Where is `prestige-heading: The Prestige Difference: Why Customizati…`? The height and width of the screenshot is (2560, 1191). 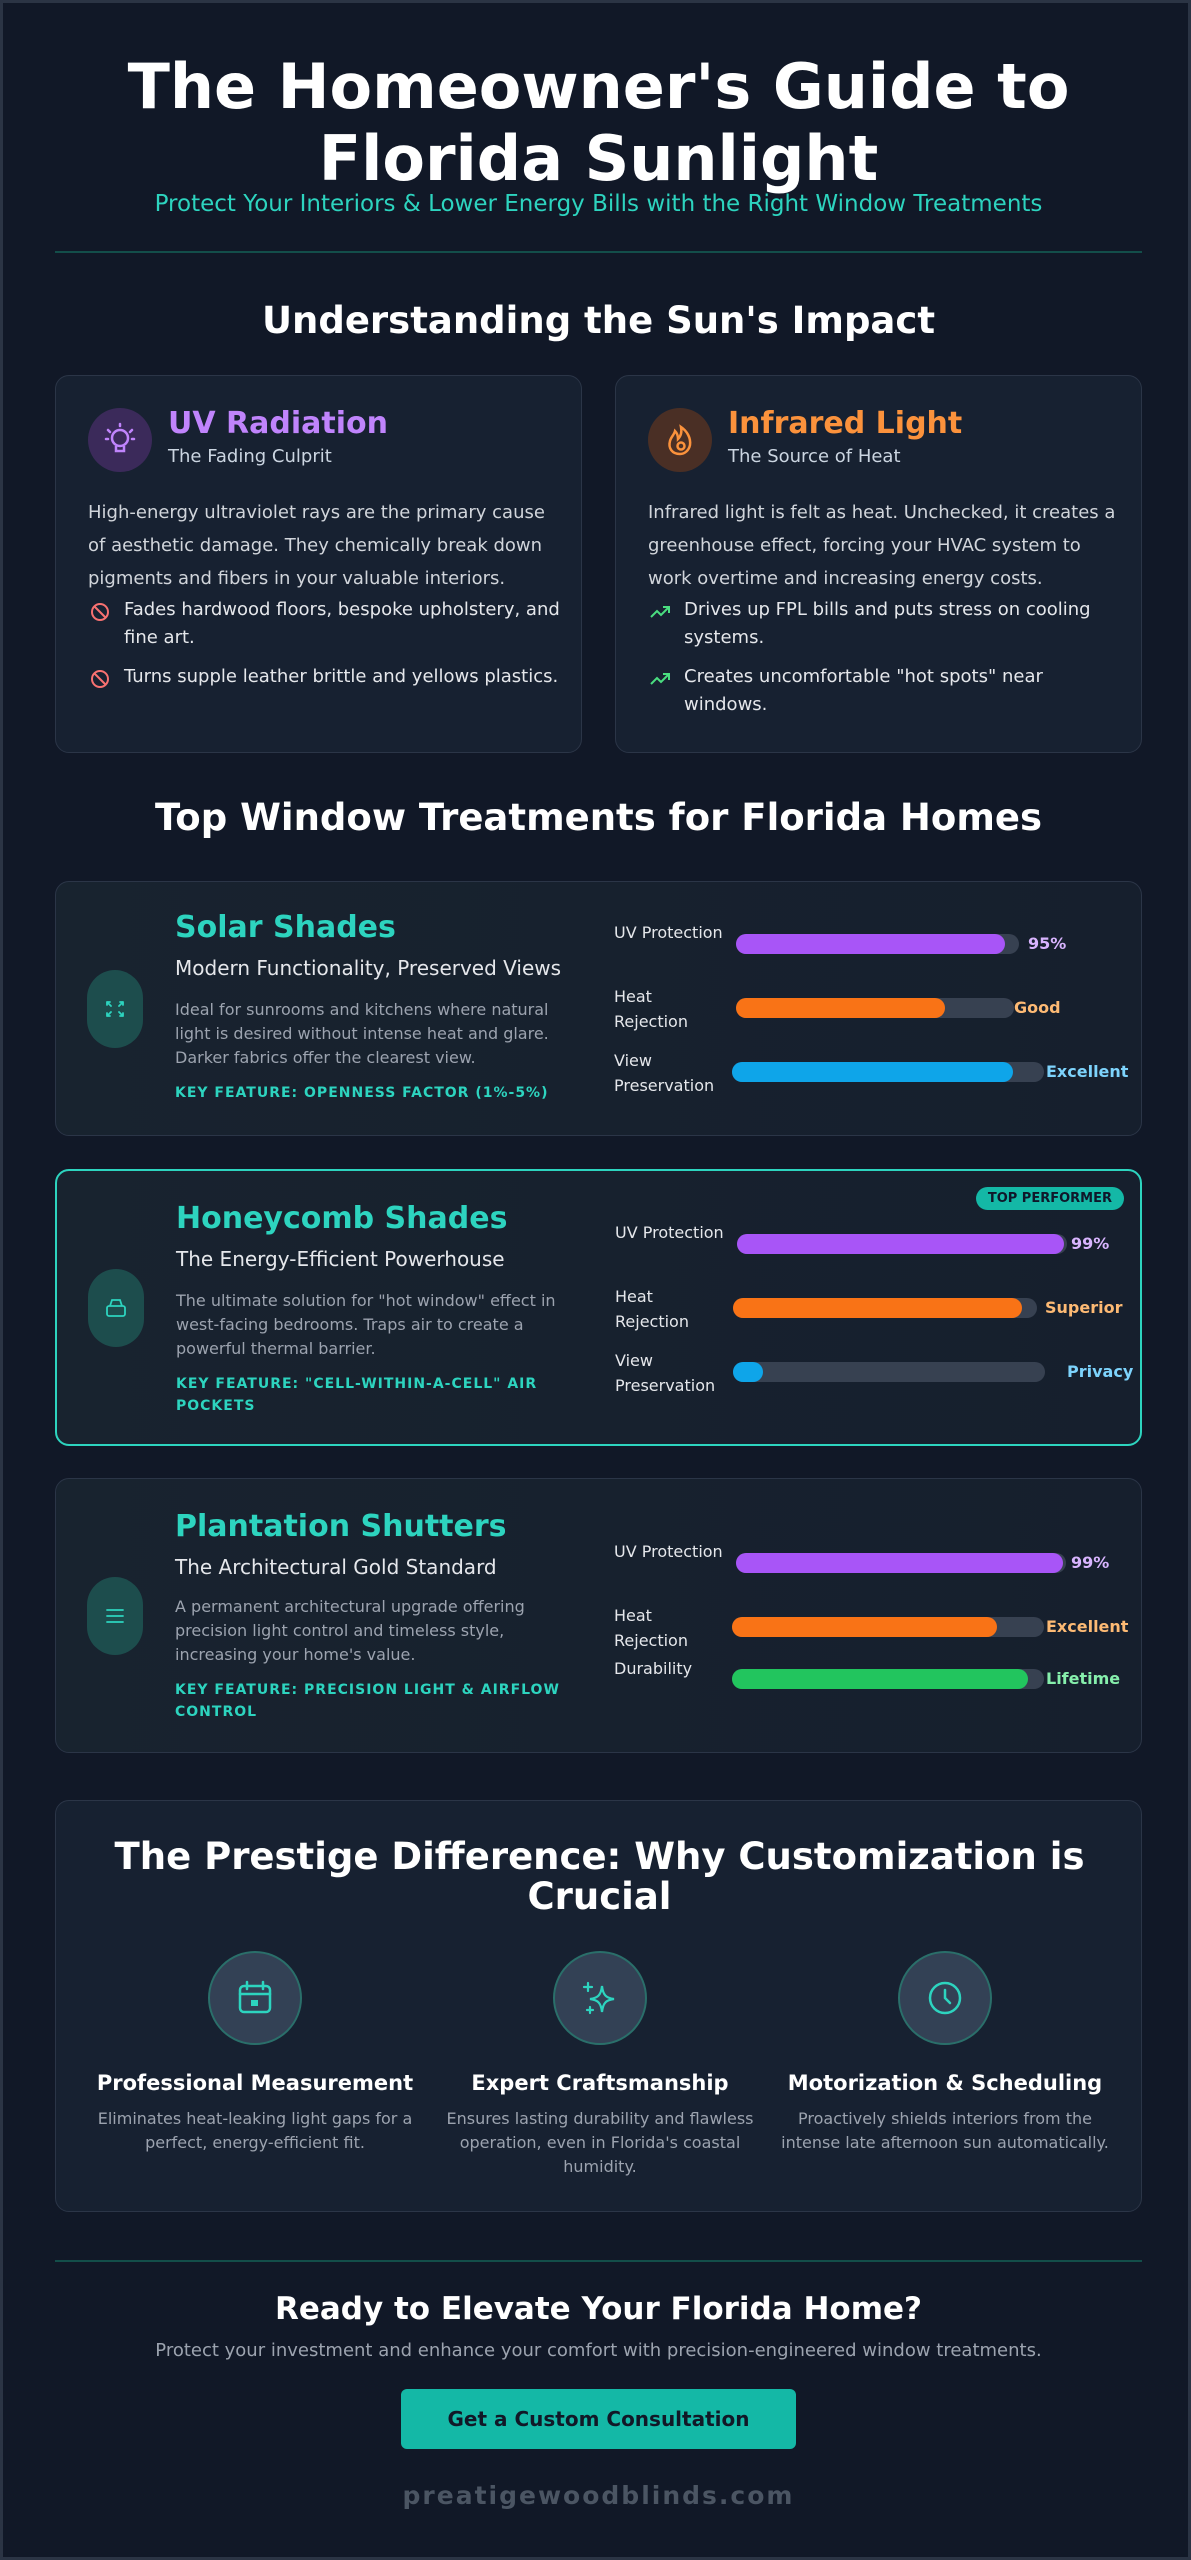 prestige-heading: The Prestige Difference: Why Customizati… is located at coordinates (599, 1876).